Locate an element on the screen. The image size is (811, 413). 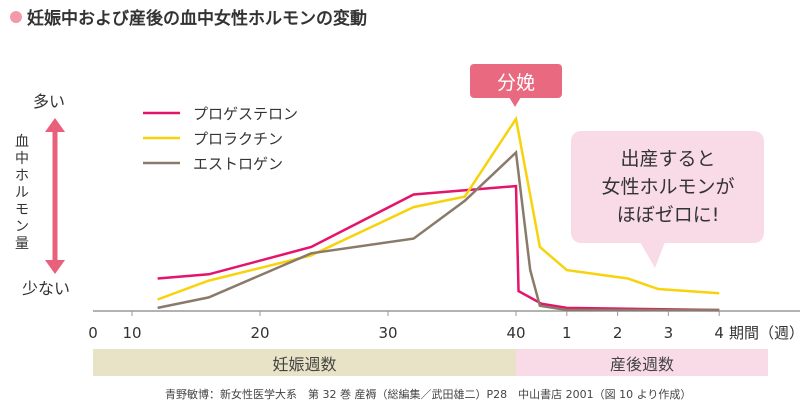
y-label-char: ン is located at coordinates (22, 227).